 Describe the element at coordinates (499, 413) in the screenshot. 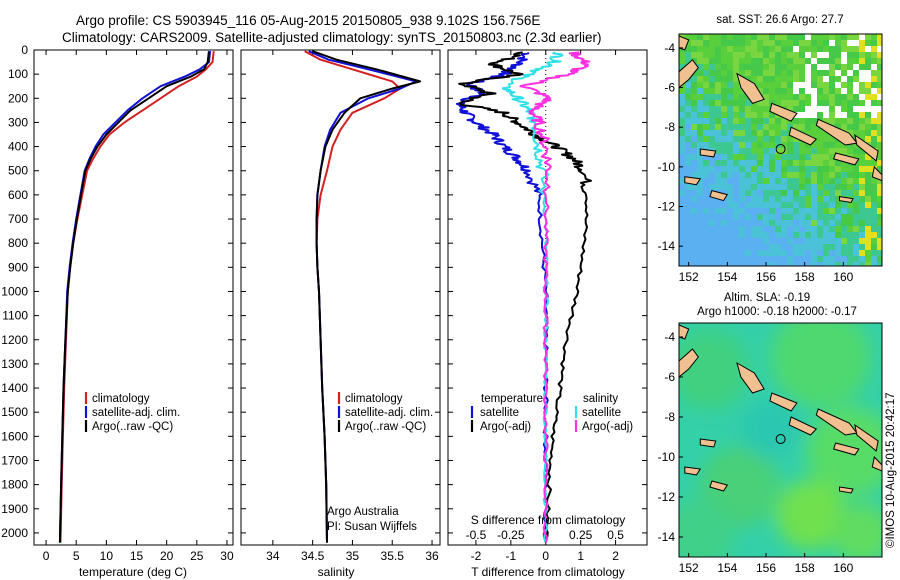

I see `legend-label-t-satellite: satellite` at that location.